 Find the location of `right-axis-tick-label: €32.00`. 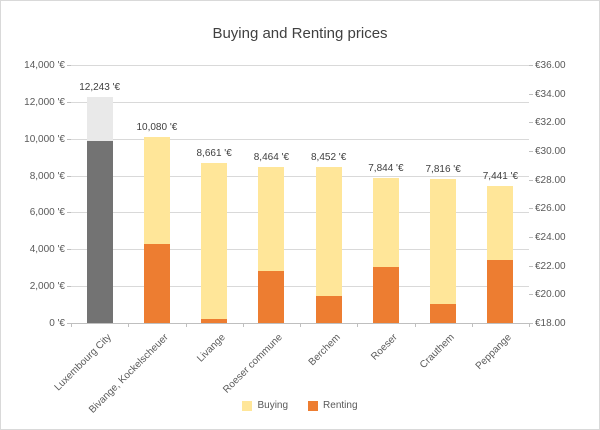

right-axis-tick-label: €32.00 is located at coordinates (550, 123).